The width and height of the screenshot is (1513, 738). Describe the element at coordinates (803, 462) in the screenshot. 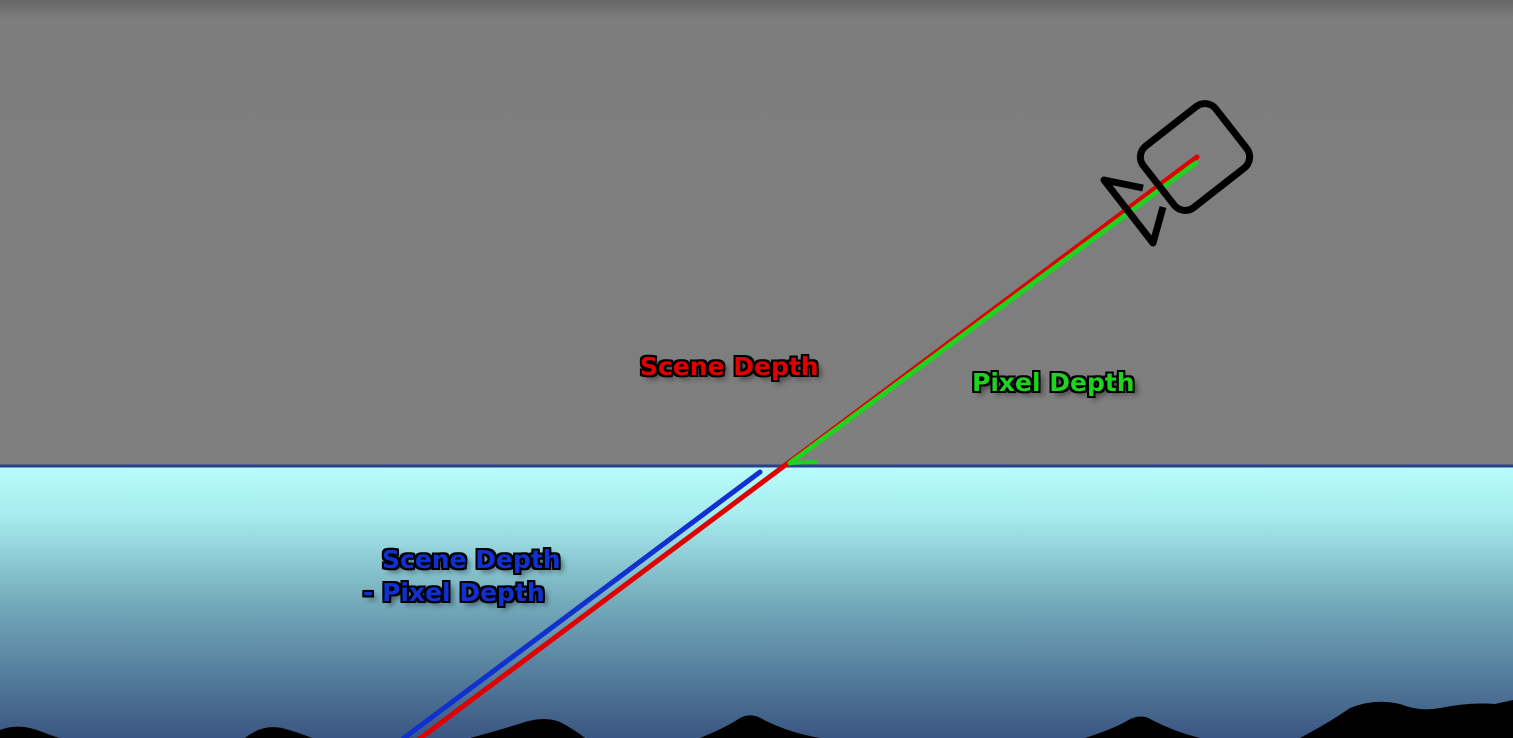

I see `pixel-depth-arrowhead` at that location.